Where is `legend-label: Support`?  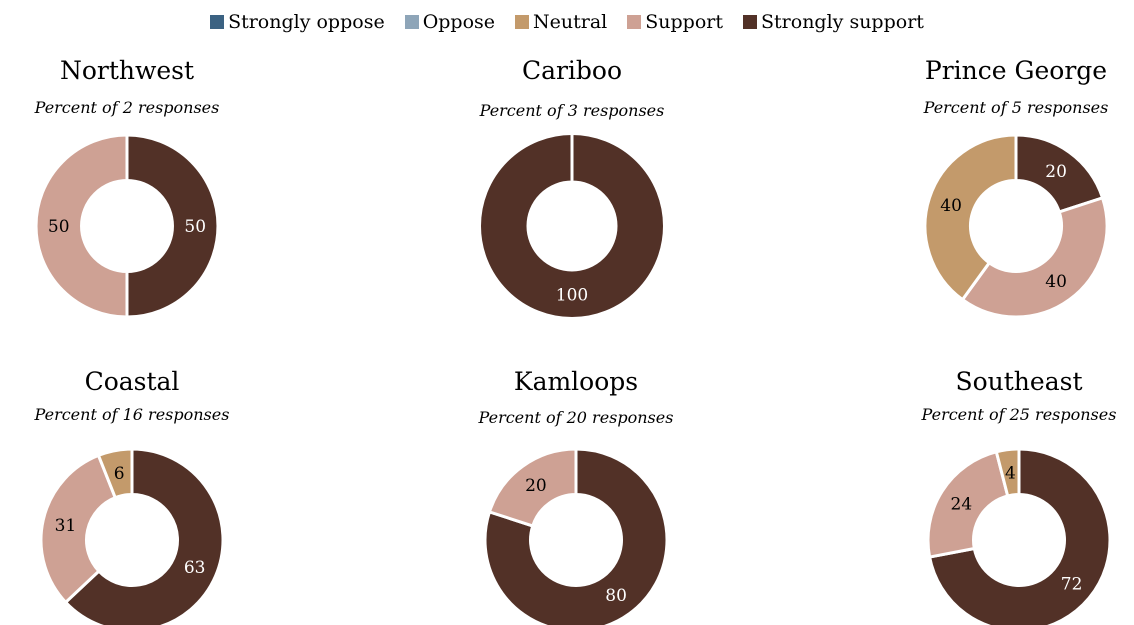
legend-label: Support is located at coordinates (684, 22).